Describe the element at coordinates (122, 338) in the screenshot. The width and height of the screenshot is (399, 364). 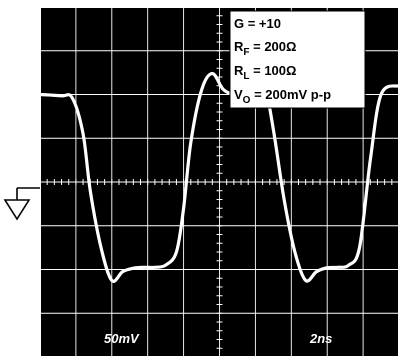
I see `vertical-scale-label: 50mV` at that location.